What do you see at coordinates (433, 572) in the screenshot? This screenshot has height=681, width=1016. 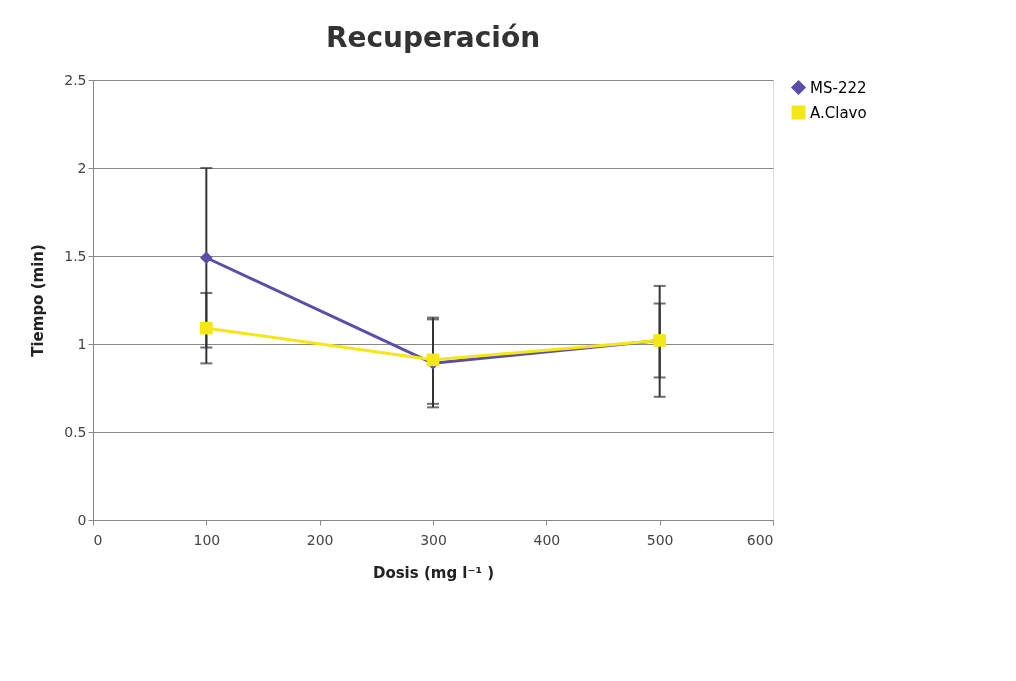 I see `x-axis-title: Dosis (mg l⁻¹ )` at bounding box center [433, 572].